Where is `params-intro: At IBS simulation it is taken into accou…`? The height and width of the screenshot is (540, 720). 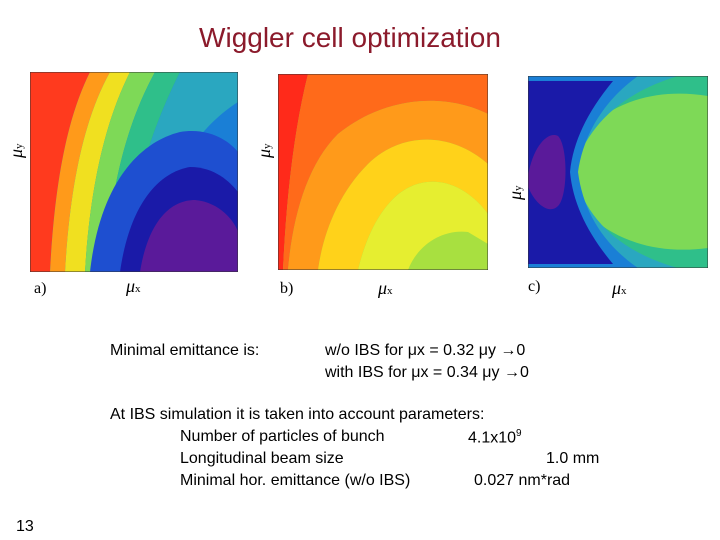 params-intro: At IBS simulation it is taken into accou… is located at coordinates (297, 414).